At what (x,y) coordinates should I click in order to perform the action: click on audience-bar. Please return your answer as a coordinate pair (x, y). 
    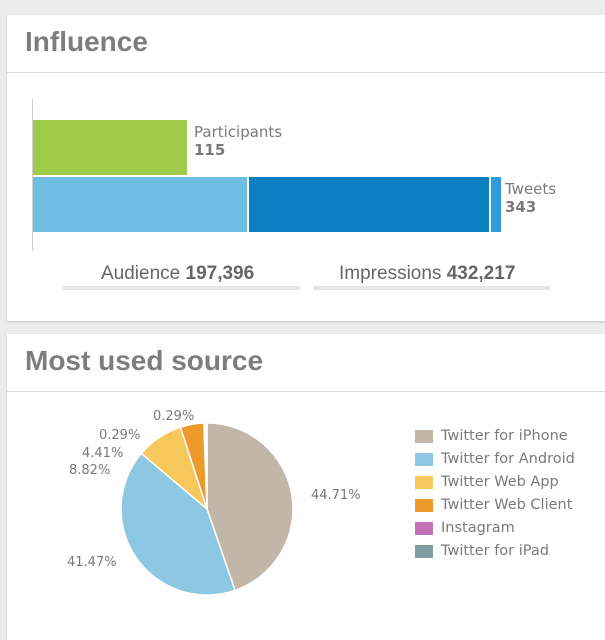
    Looking at the image, I should click on (140, 204).